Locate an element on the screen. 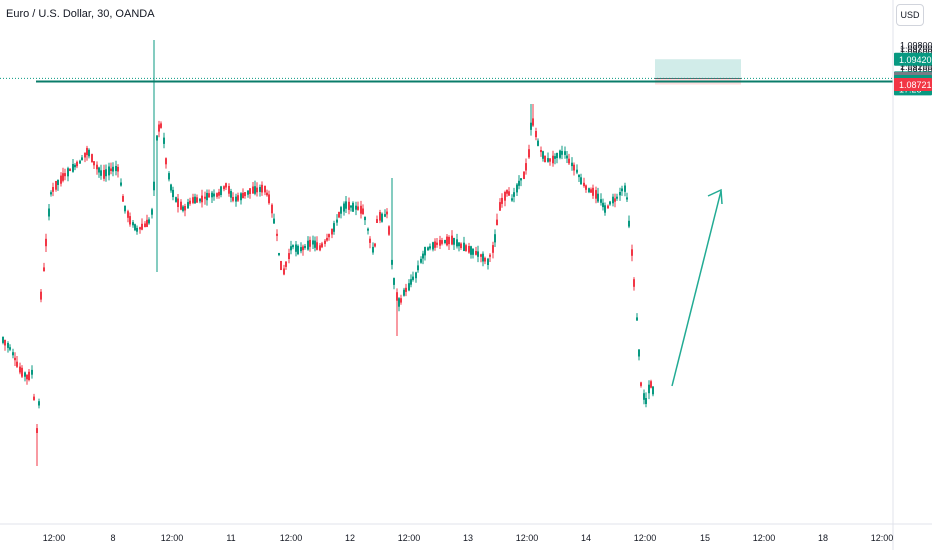 The image size is (932, 550). time-tick-label: 12 is located at coordinates (350, 538).